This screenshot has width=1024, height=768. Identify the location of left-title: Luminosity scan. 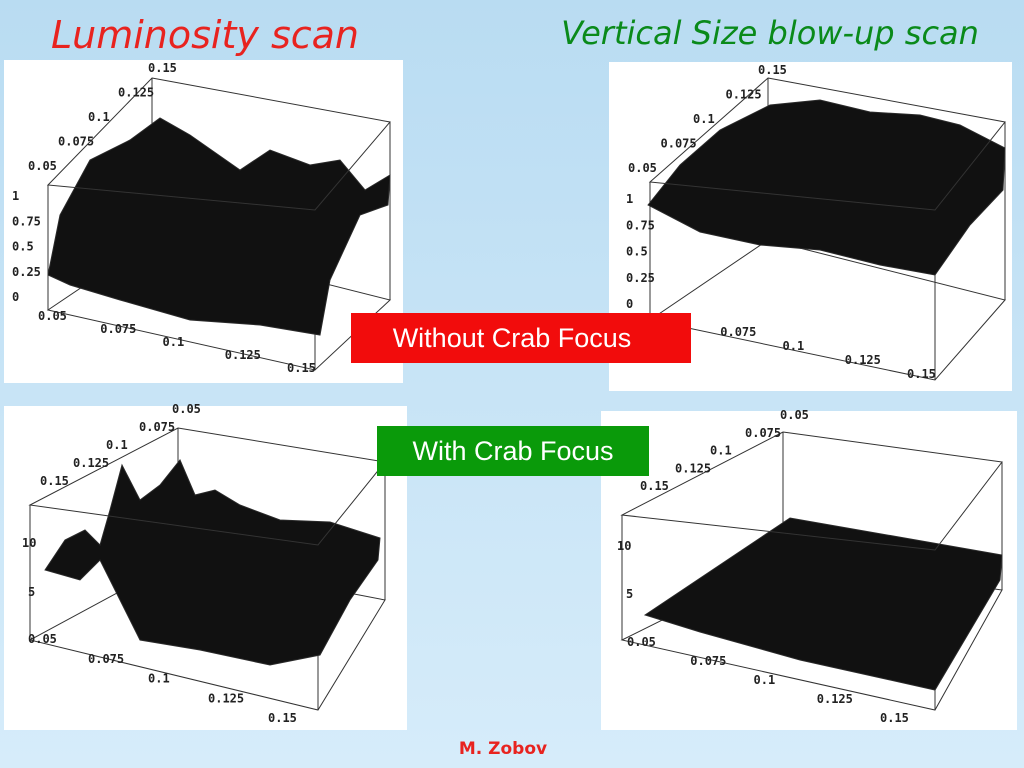
(205, 35).